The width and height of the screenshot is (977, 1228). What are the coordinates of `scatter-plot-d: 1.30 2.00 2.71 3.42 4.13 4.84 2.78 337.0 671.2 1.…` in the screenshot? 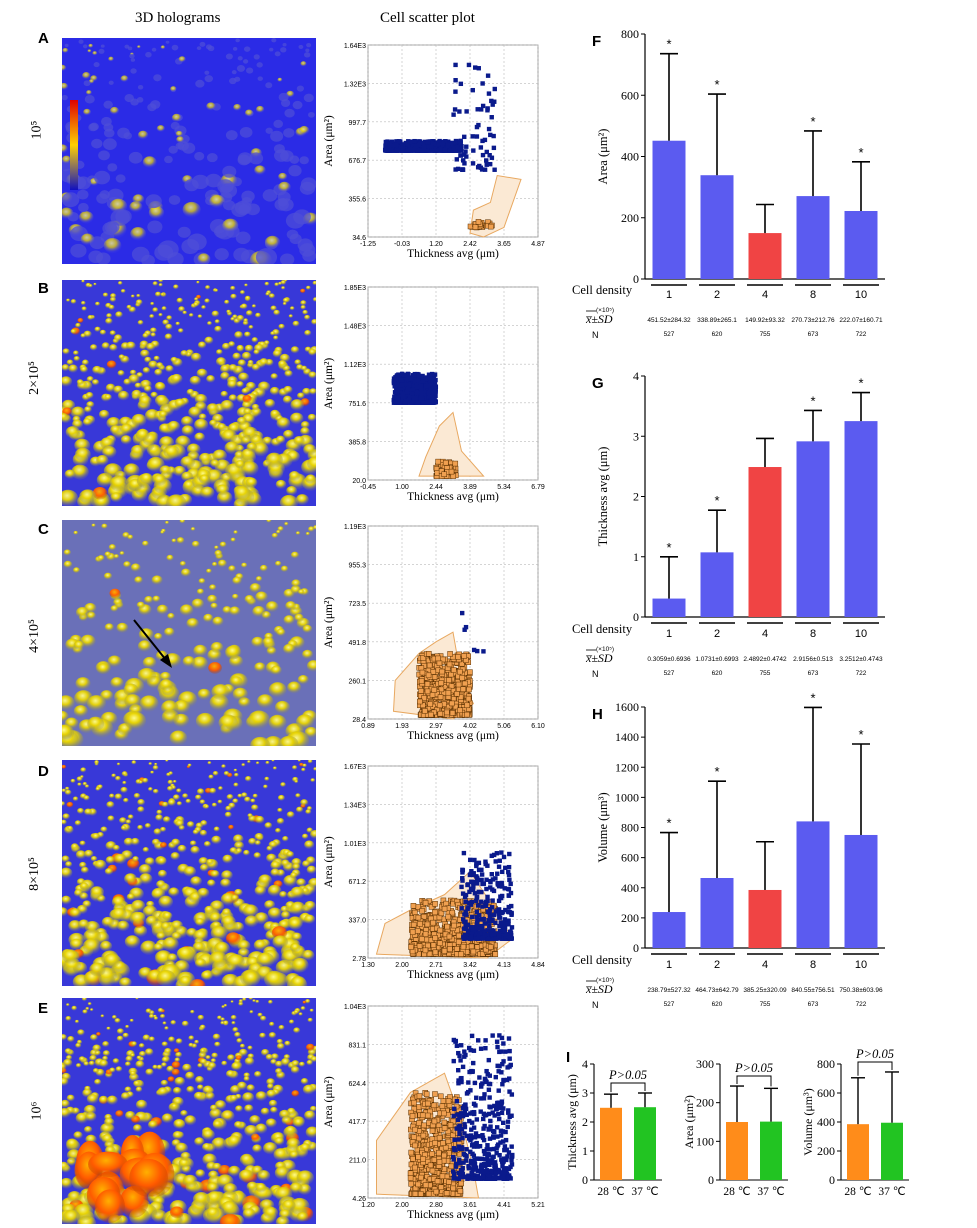 It's located at (434, 872).